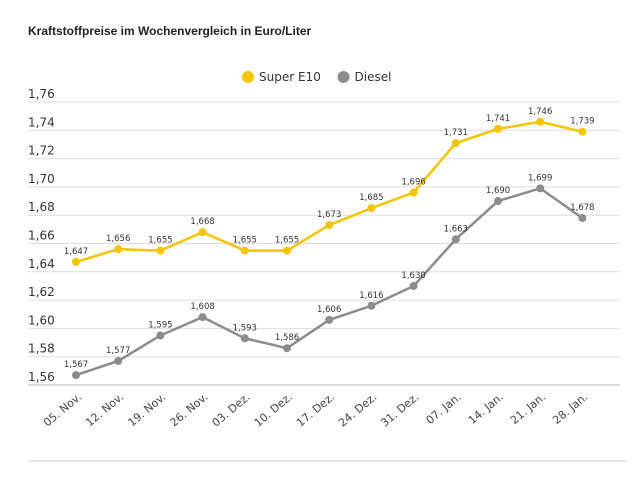  I want to click on y-tick-label: 1,66, so click(41, 236).